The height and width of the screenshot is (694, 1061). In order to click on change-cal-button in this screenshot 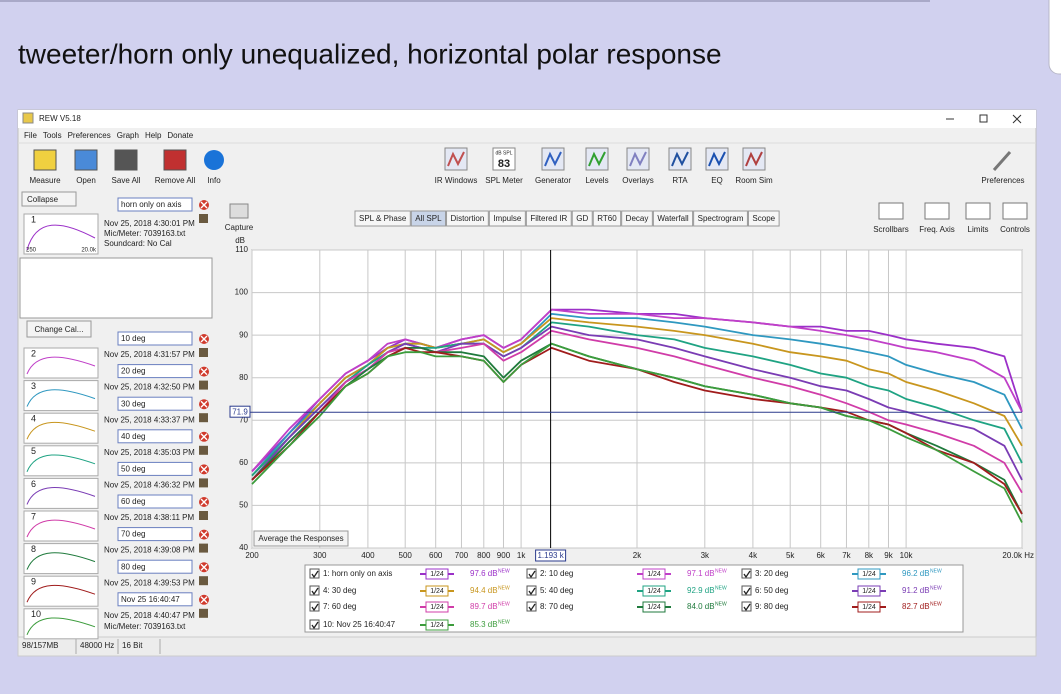, I will do `click(59, 329)`.